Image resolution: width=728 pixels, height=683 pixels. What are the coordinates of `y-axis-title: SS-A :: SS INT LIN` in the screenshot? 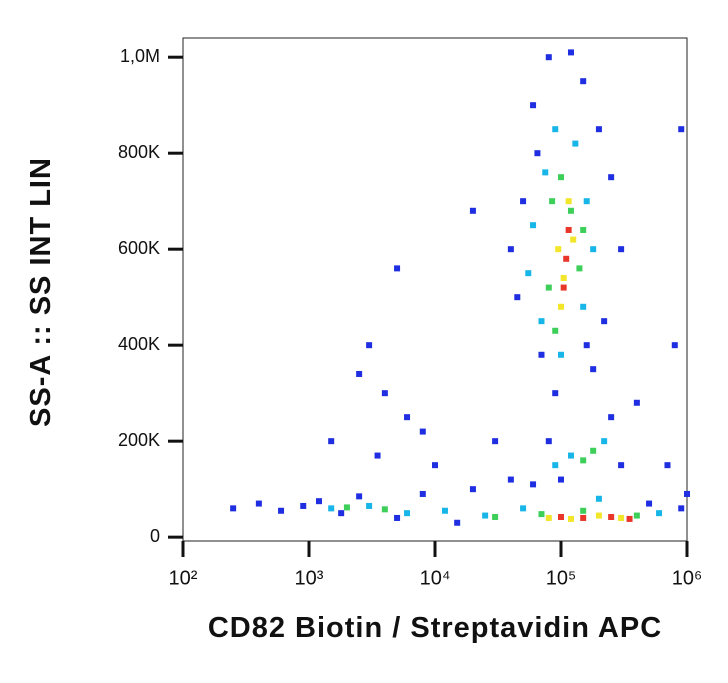 It's located at (41, 292).